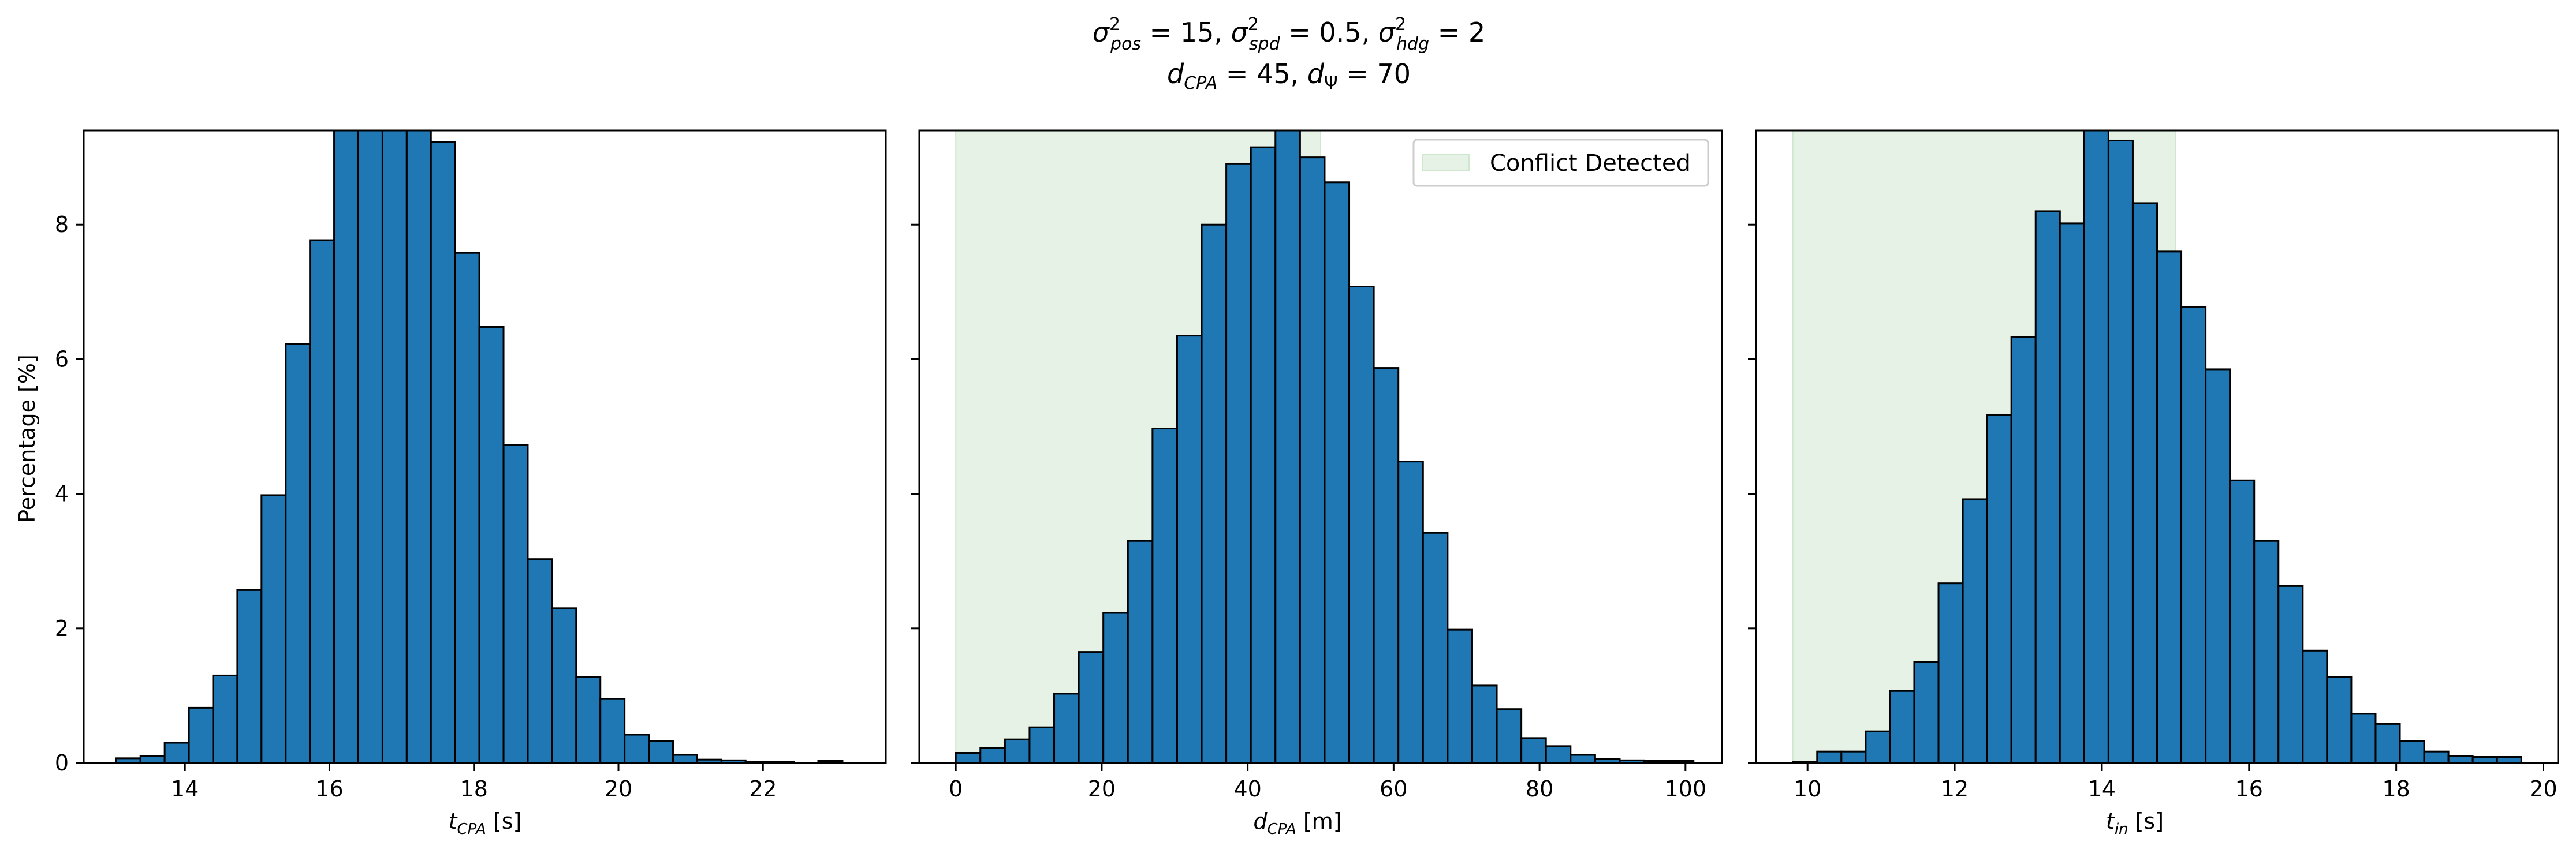  Describe the element at coordinates (62, 359) in the screenshot. I see `y-tick-label: 6` at that location.